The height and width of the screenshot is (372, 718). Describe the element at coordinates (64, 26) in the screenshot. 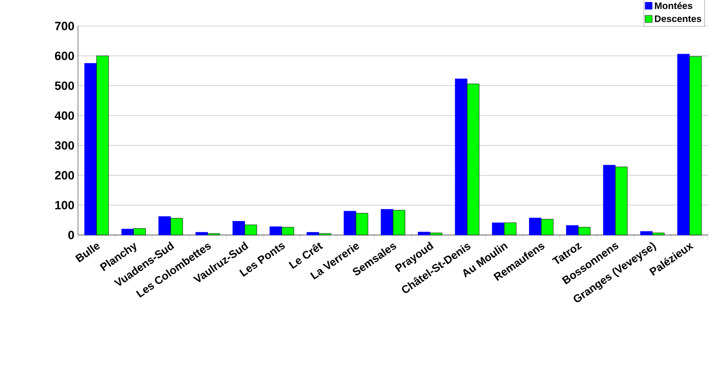

I see `y-tick-label: 700` at that location.